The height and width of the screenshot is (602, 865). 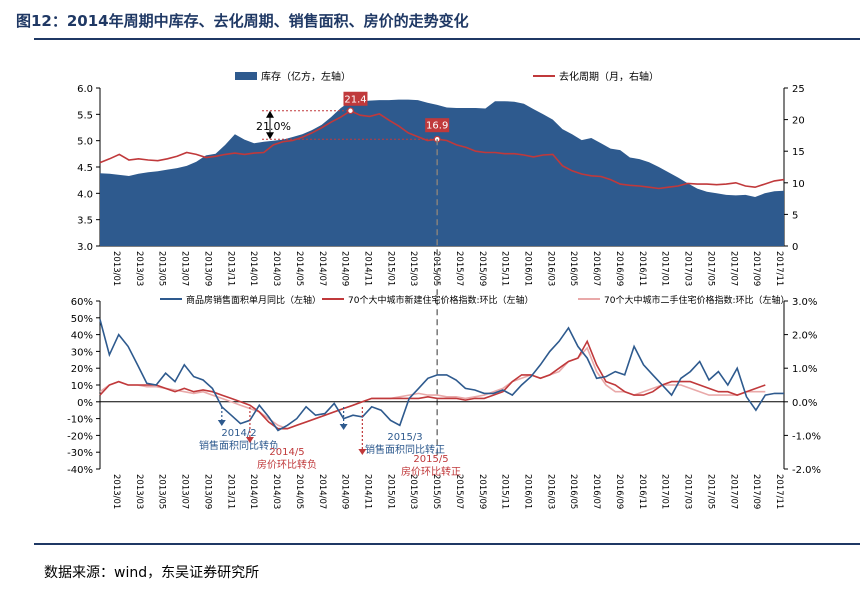 What do you see at coordinates (798, 121) in the screenshot?
I see `chart1-right-tick-label: 20` at bounding box center [798, 121].